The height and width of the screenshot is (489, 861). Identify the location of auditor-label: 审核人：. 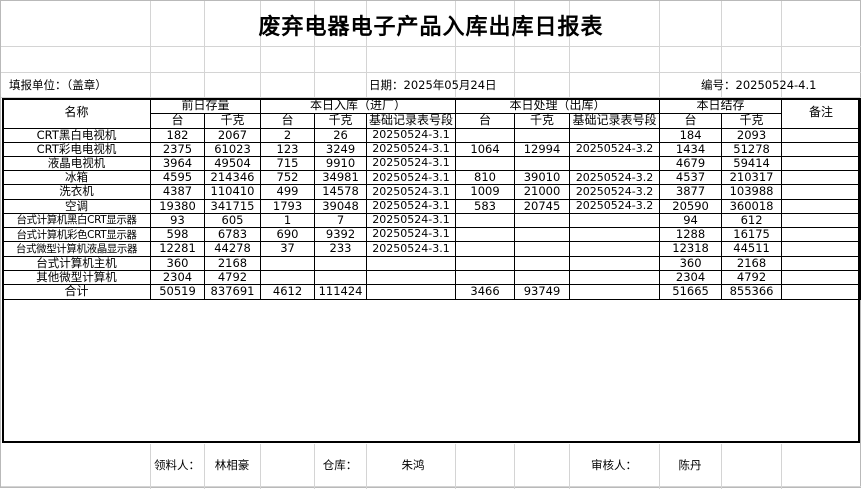
(614, 465).